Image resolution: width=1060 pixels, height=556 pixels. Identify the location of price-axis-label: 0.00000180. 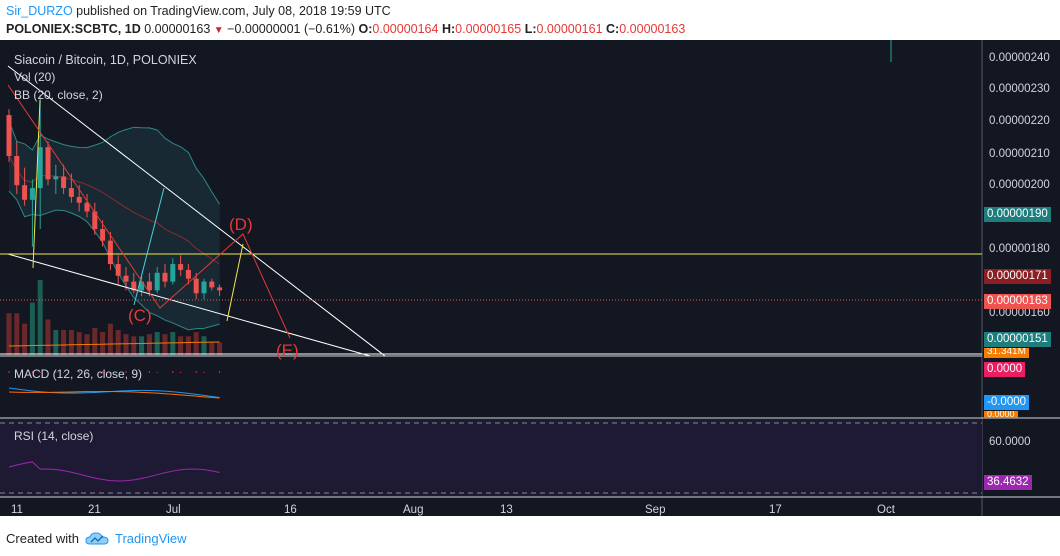
(1019, 249).